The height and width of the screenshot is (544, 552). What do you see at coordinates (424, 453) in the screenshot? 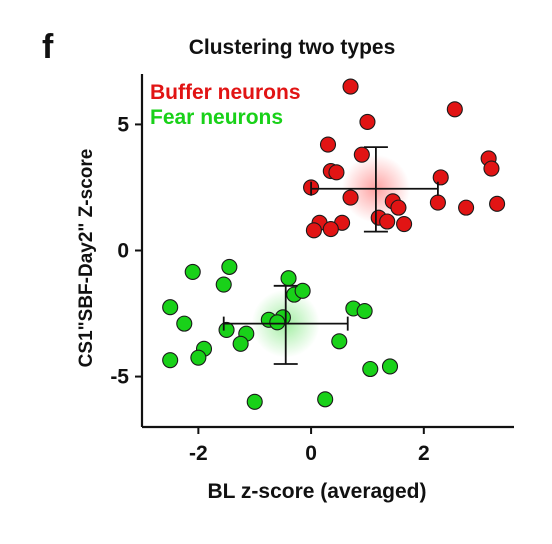
I see `x-tick-label: 2` at bounding box center [424, 453].